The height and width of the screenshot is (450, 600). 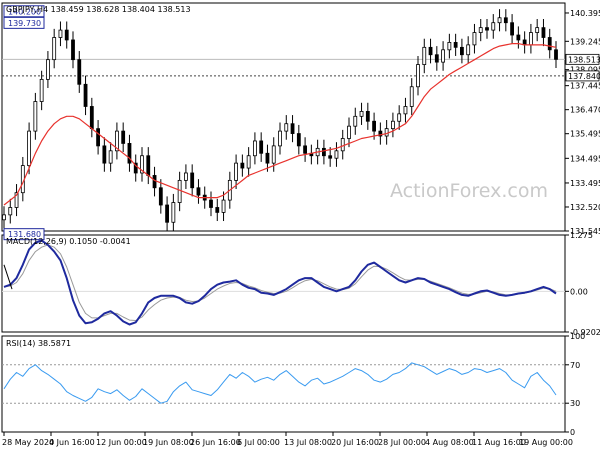 What do you see at coordinates (308, 442) in the screenshot?
I see `x-tick-label: 13 Jul 08:00` at bounding box center [308, 442].